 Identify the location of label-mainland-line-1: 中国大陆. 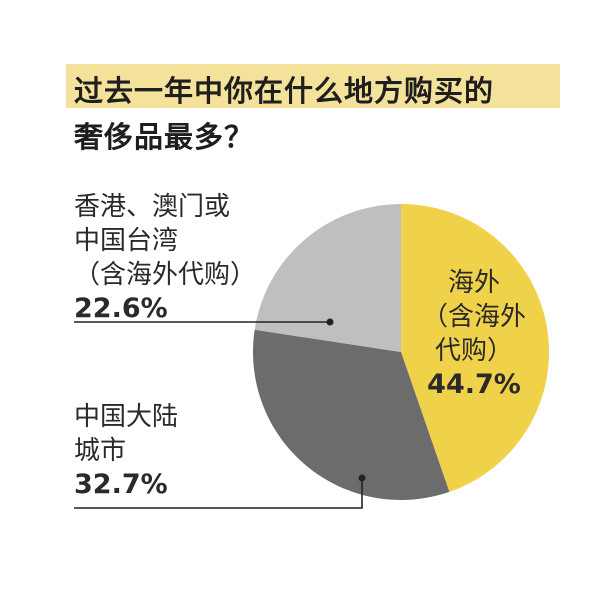
(126, 417).